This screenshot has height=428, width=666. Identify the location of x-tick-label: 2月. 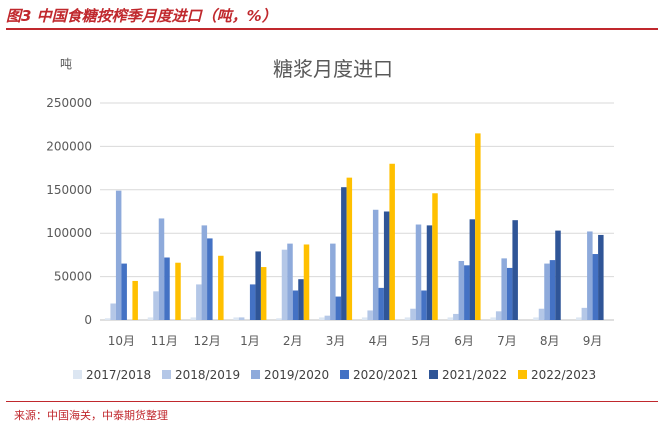
(293, 341).